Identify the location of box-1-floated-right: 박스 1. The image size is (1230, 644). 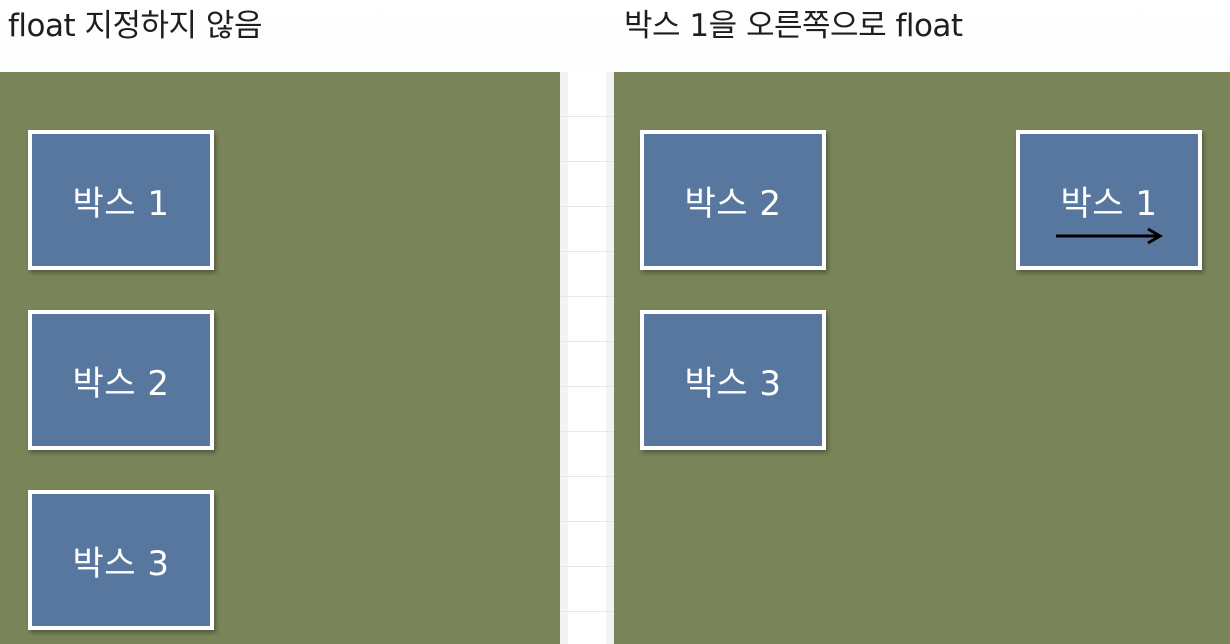
(1109, 200).